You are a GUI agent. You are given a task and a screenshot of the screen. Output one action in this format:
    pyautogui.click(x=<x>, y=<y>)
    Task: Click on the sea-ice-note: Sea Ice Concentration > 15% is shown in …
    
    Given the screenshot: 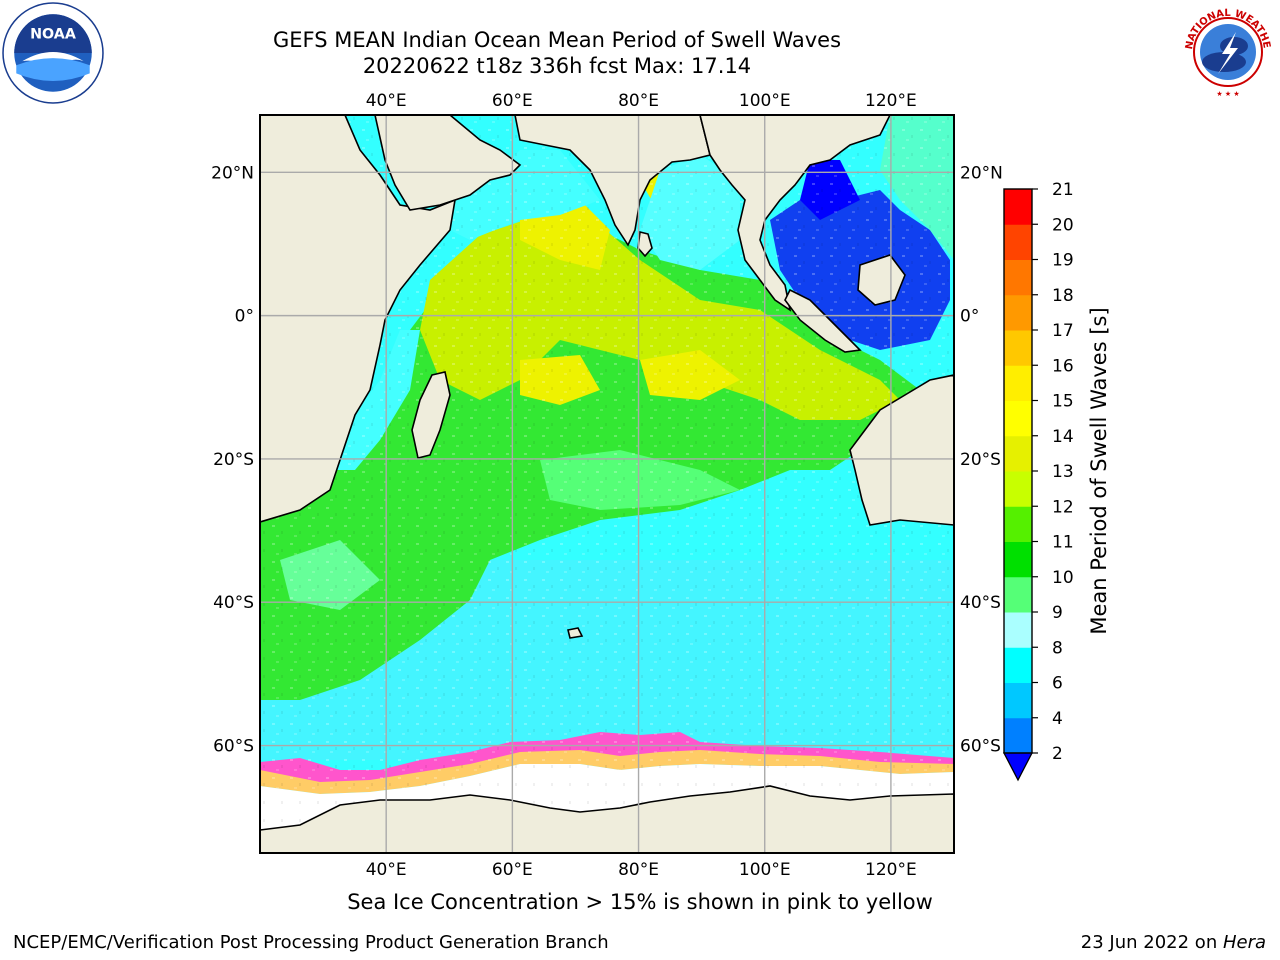 What is the action you would take?
    pyautogui.click(x=640, y=902)
    